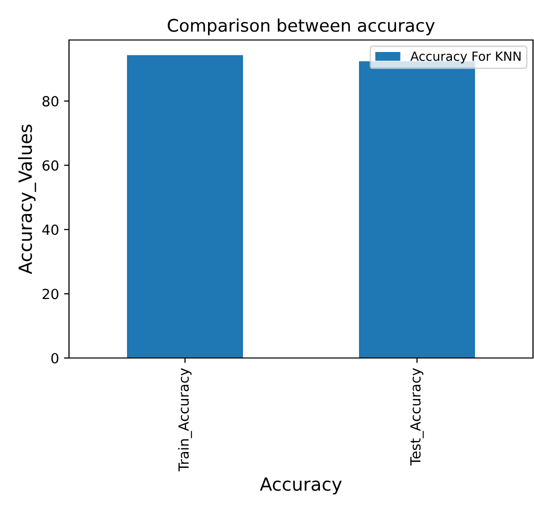 The image size is (534, 506). Describe the element at coordinates (27, 199) in the screenshot. I see `y-axis-title: Accuracy_Values` at that location.